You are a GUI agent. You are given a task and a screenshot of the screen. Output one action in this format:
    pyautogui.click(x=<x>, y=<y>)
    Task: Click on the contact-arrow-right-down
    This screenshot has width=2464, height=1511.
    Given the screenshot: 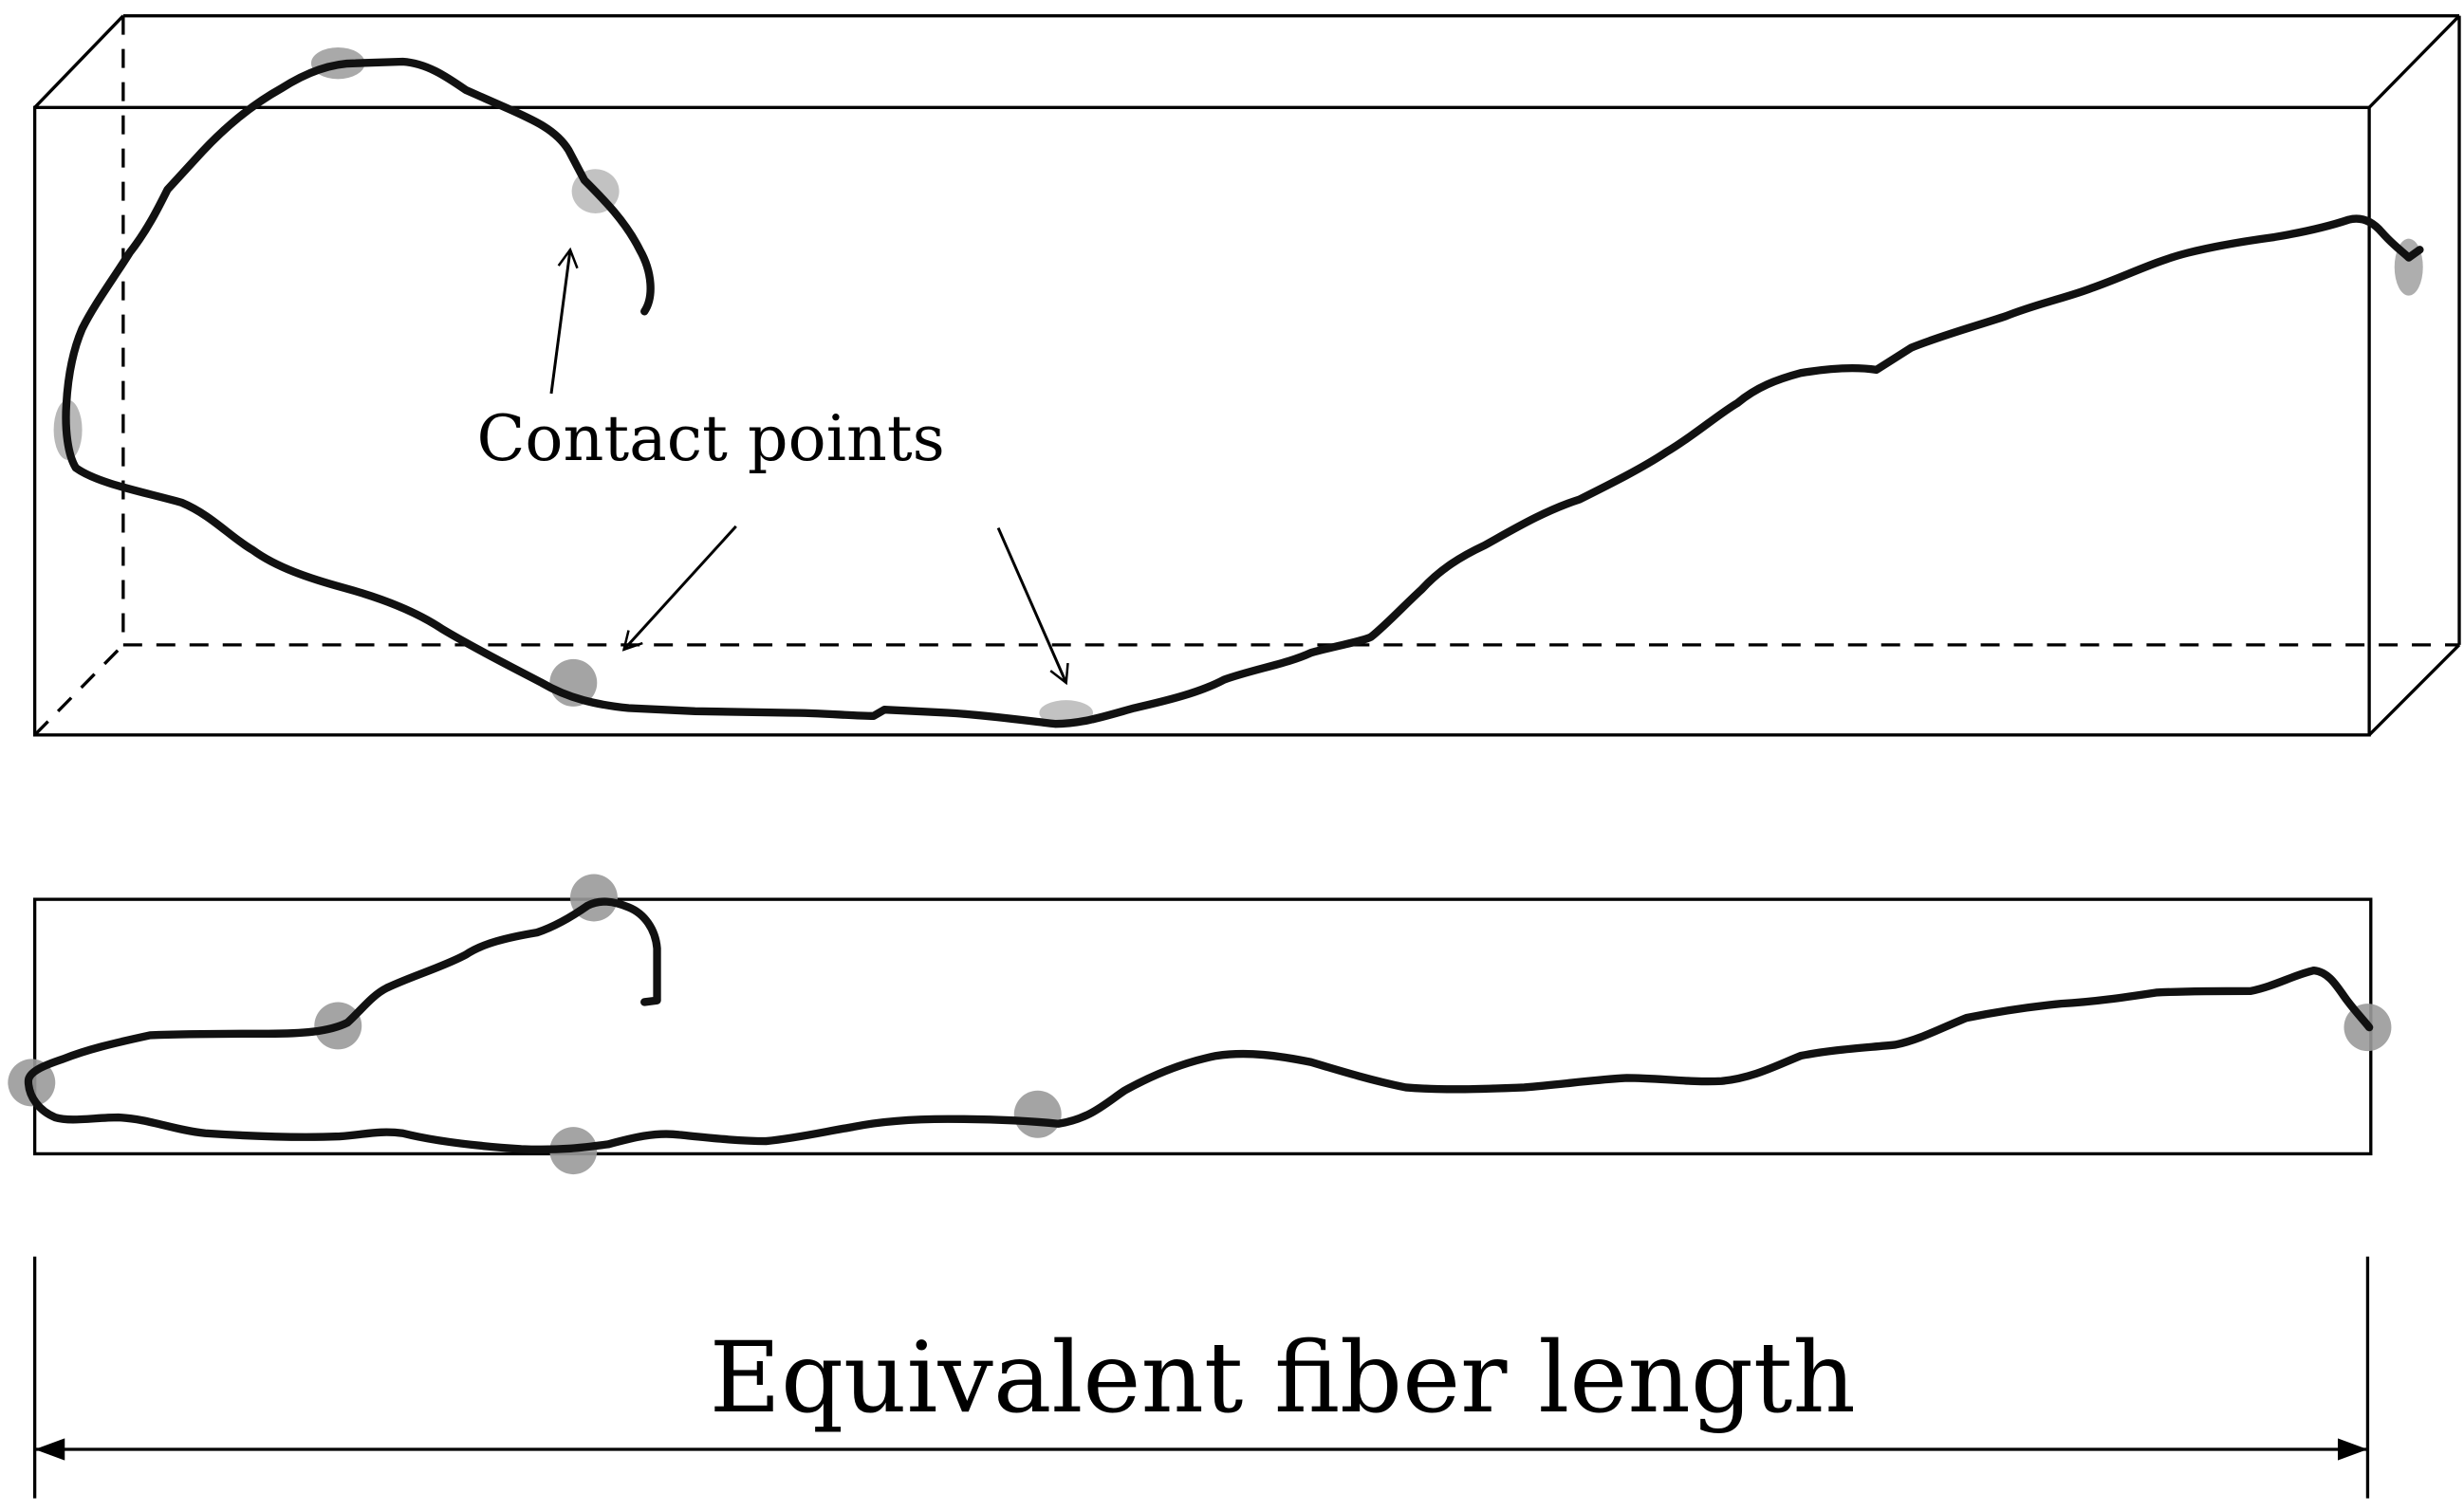 What is the action you would take?
    pyautogui.click(x=1032, y=606)
    